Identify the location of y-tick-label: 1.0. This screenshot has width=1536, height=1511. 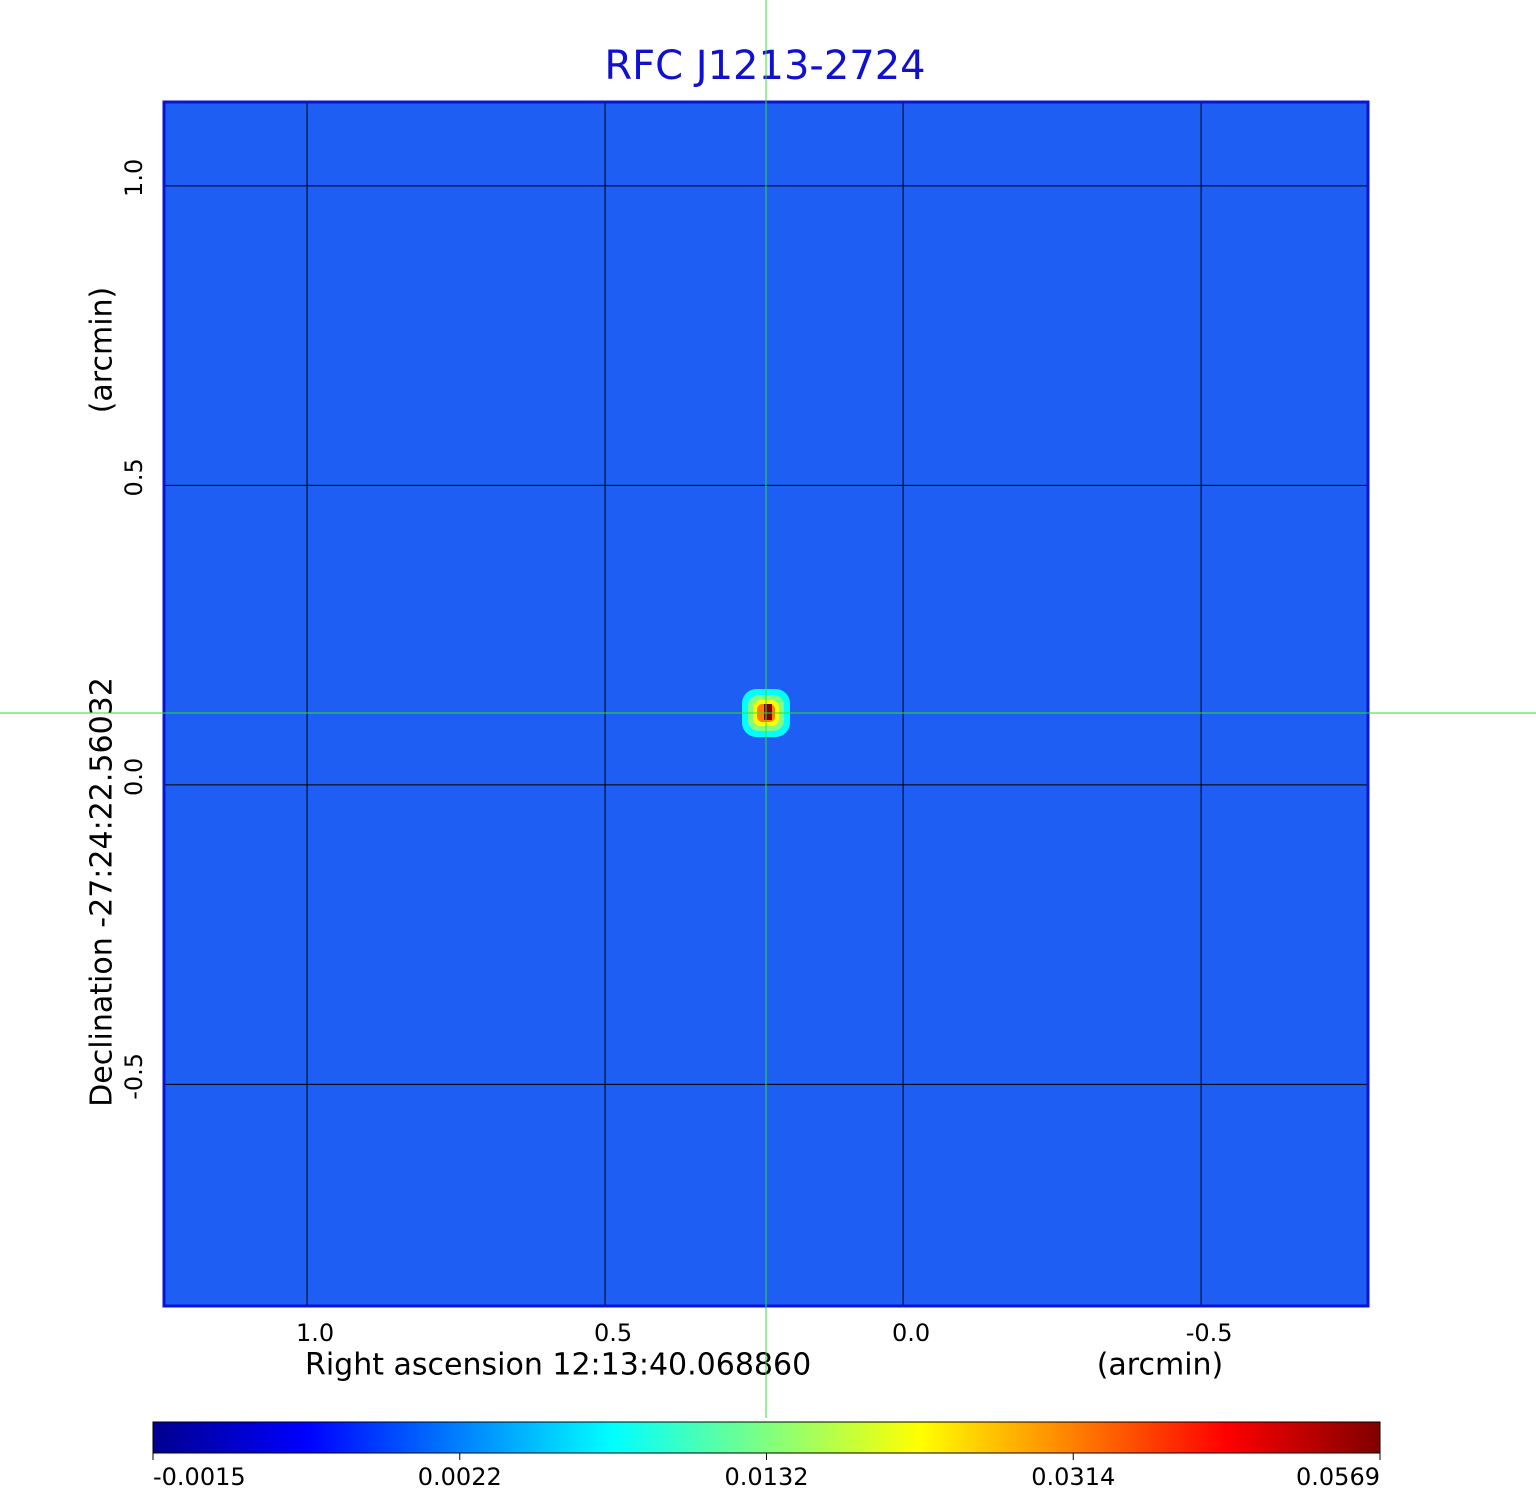
(134, 178).